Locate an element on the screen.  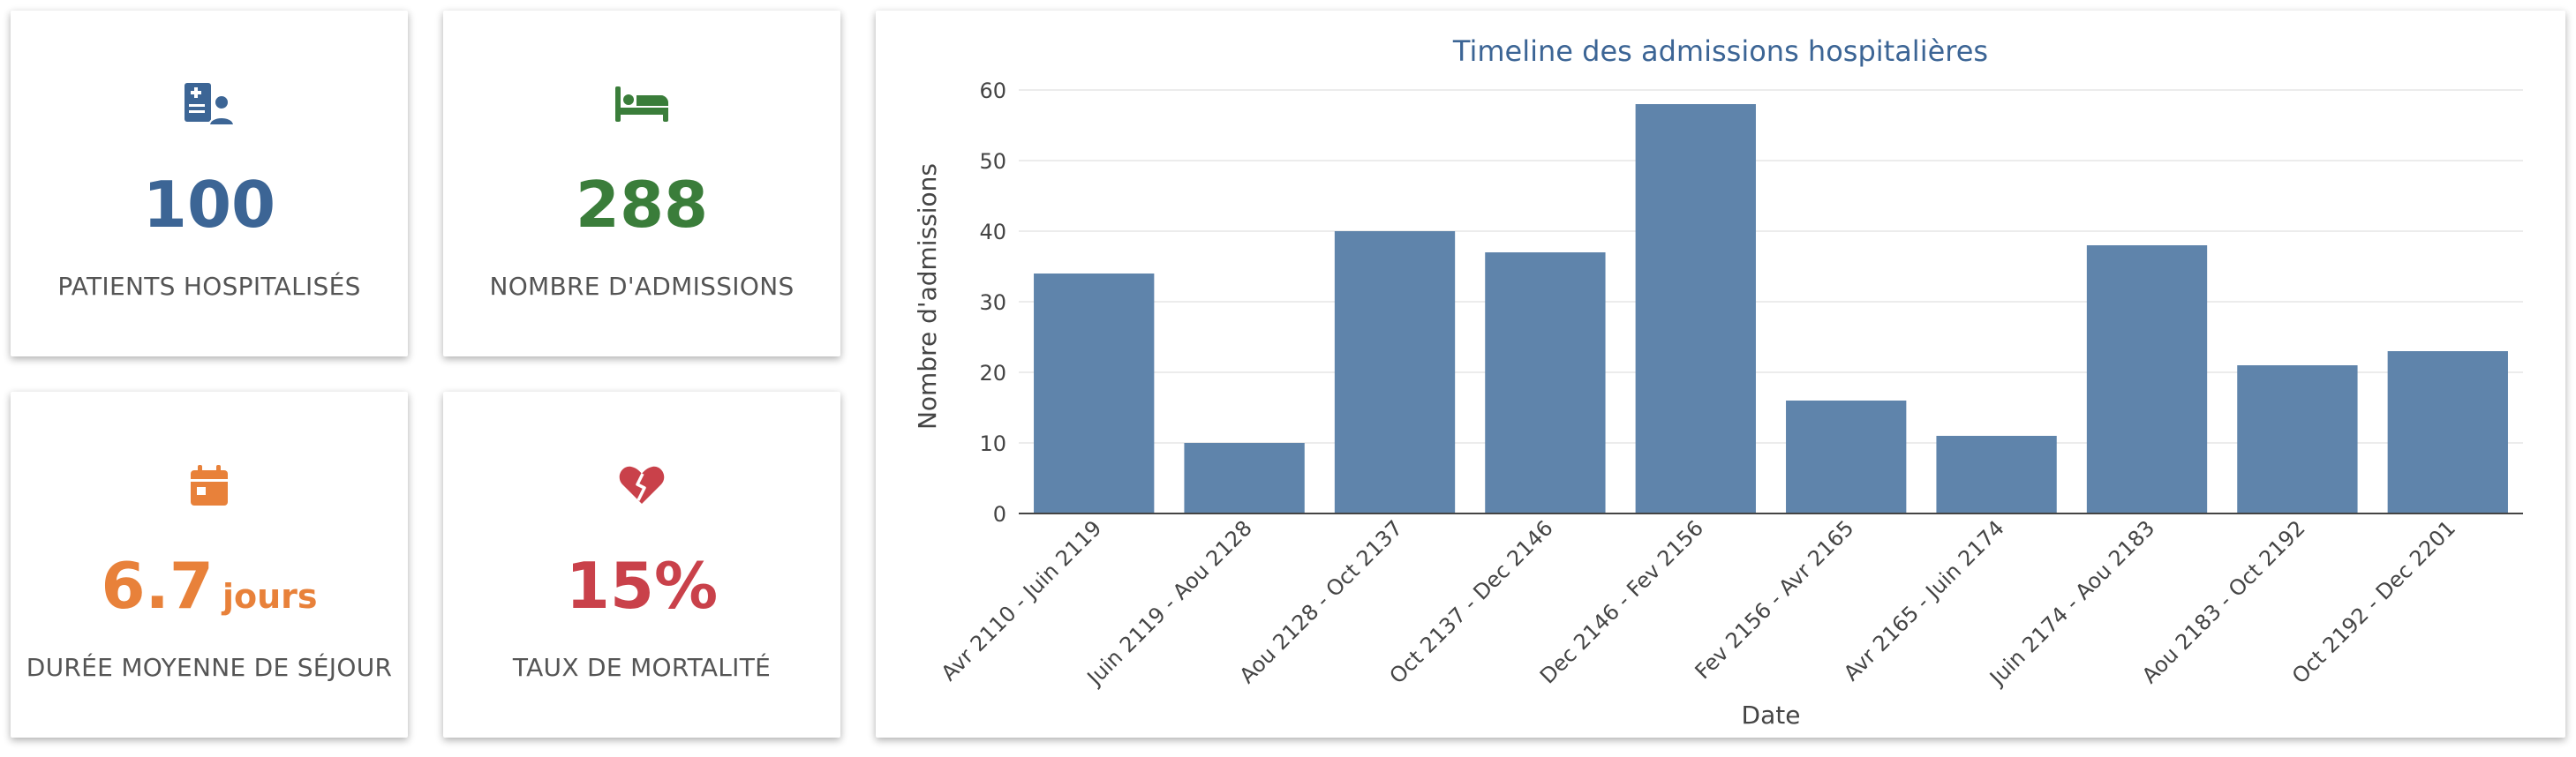
y-tick-label: 40 is located at coordinates (993, 232).